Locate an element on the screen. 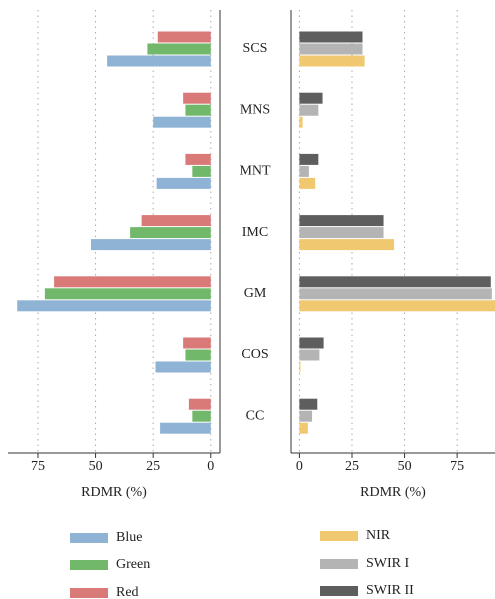 This screenshot has width=495, height=599. category-label: CC is located at coordinates (255, 415).